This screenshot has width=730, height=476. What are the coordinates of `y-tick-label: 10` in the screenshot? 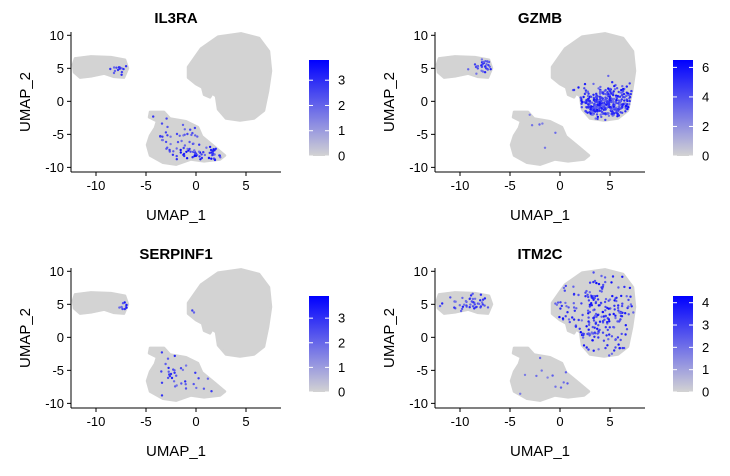 It's located at (421, 35).